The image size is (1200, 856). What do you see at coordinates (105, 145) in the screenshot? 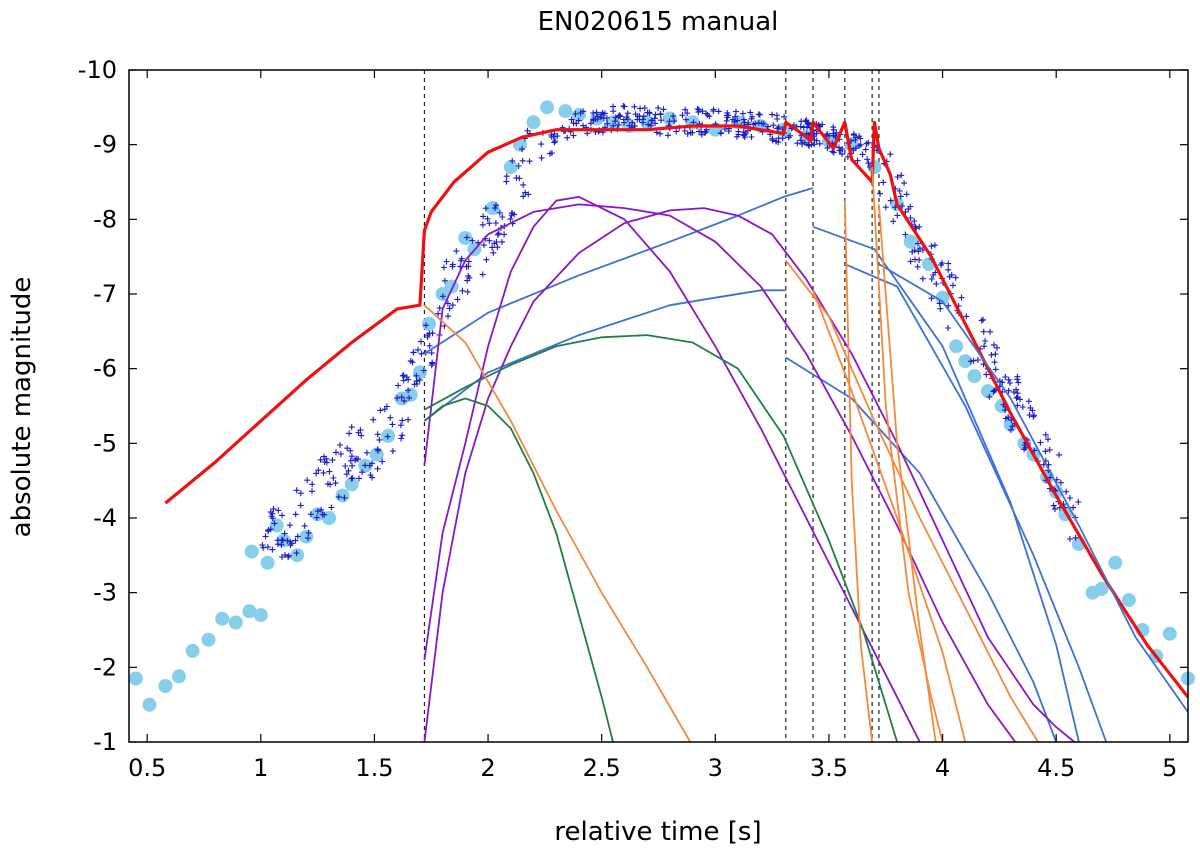
I see `y-tick-label-2: -9` at bounding box center [105, 145].